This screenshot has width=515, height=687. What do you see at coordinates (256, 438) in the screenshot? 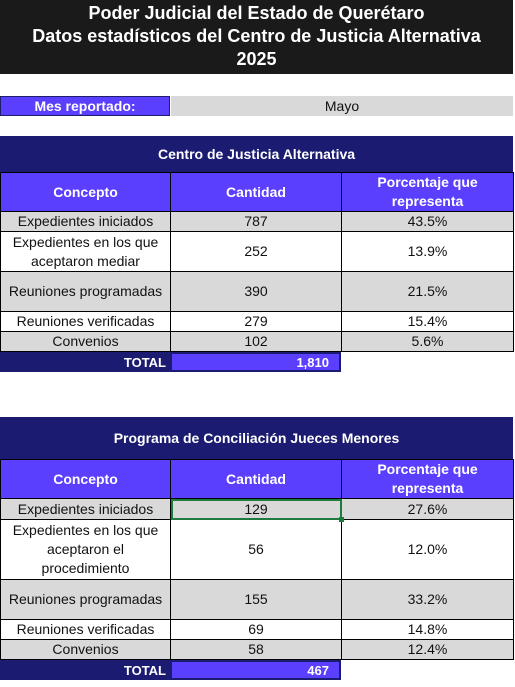
I see `pcjm-title: Programa de Conciliación Jueces Menores` at bounding box center [256, 438].